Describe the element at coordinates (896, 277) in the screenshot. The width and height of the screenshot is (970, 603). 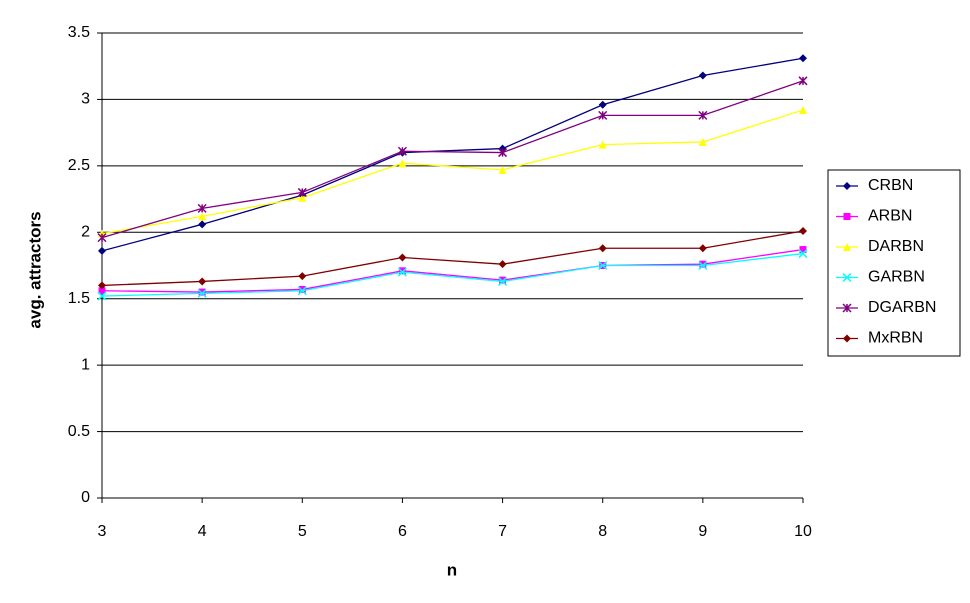
I see `legend-label: GARBN` at that location.